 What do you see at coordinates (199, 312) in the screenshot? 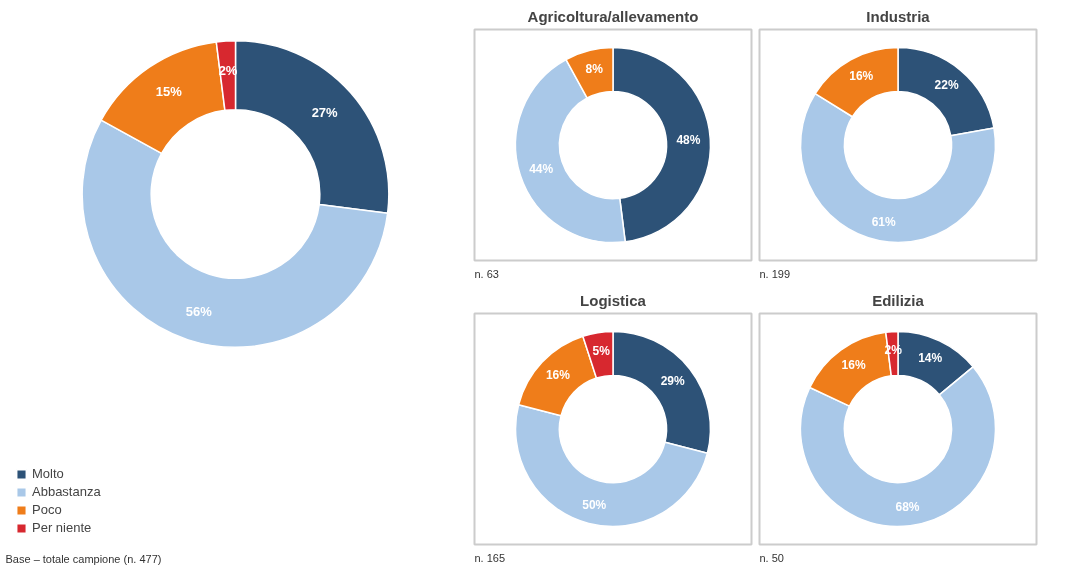
I see `data-label: 56%` at bounding box center [199, 312].